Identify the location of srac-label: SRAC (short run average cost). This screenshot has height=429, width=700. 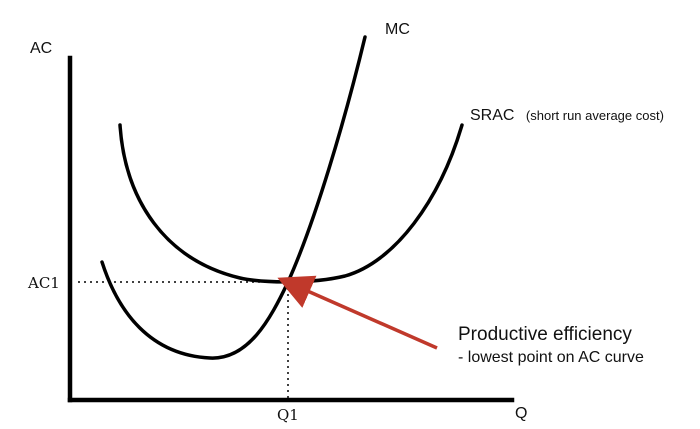
(567, 115).